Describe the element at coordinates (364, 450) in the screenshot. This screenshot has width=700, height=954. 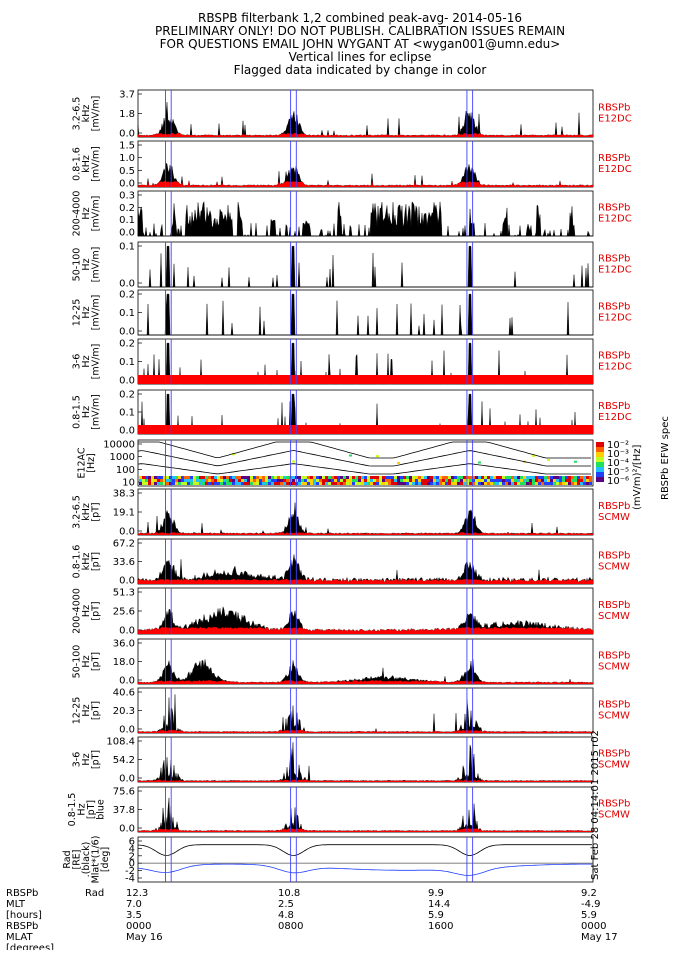
I see `gyro-line` at that location.